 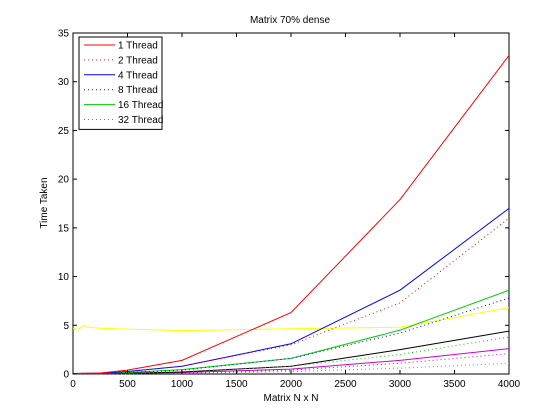 What do you see at coordinates (64, 228) in the screenshot?
I see `y-tick-label: 15` at bounding box center [64, 228].